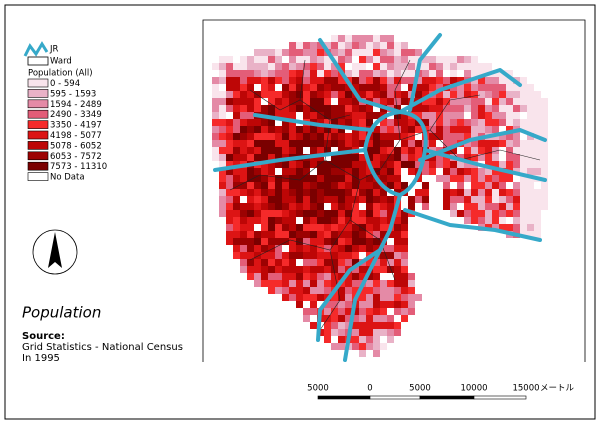  I want to click on source-line: Grid Statistics - National Census, so click(102, 347).